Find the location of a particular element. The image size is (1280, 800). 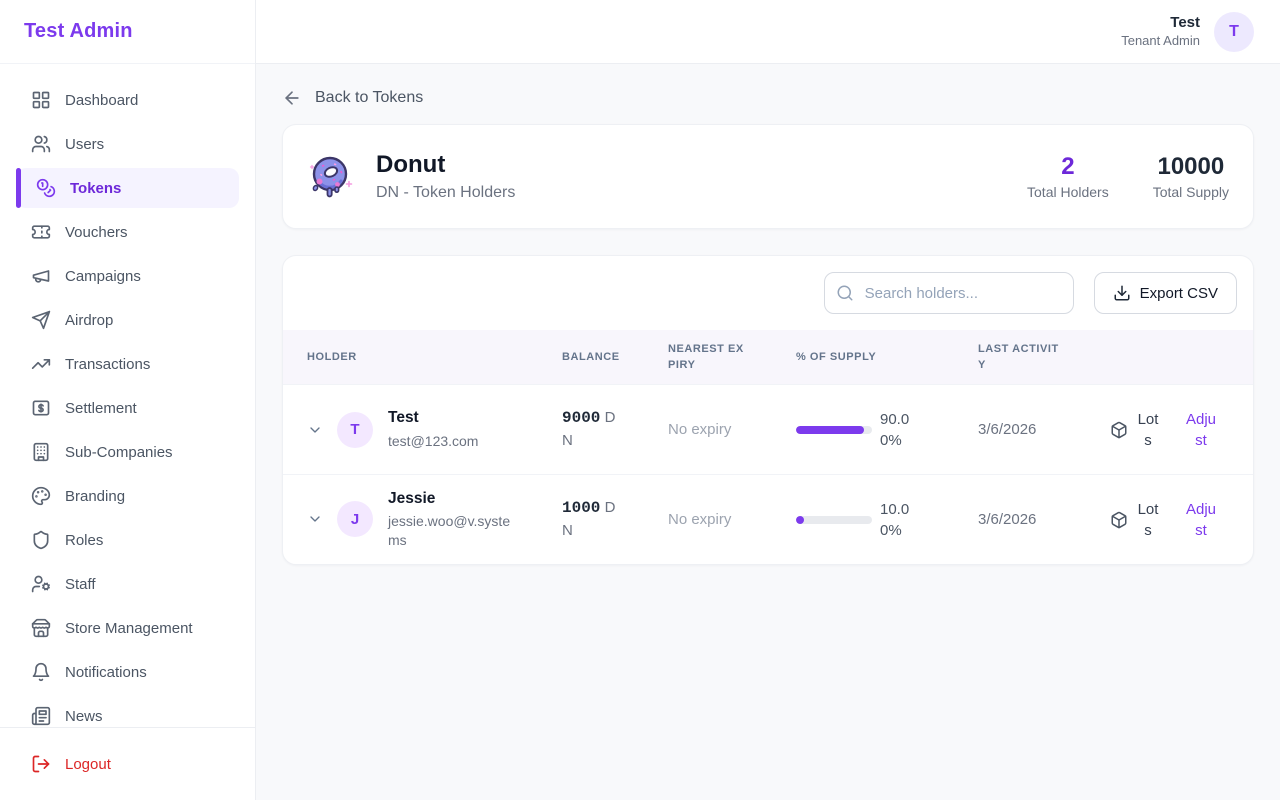

user-cog-icon is located at coordinates (40, 584).